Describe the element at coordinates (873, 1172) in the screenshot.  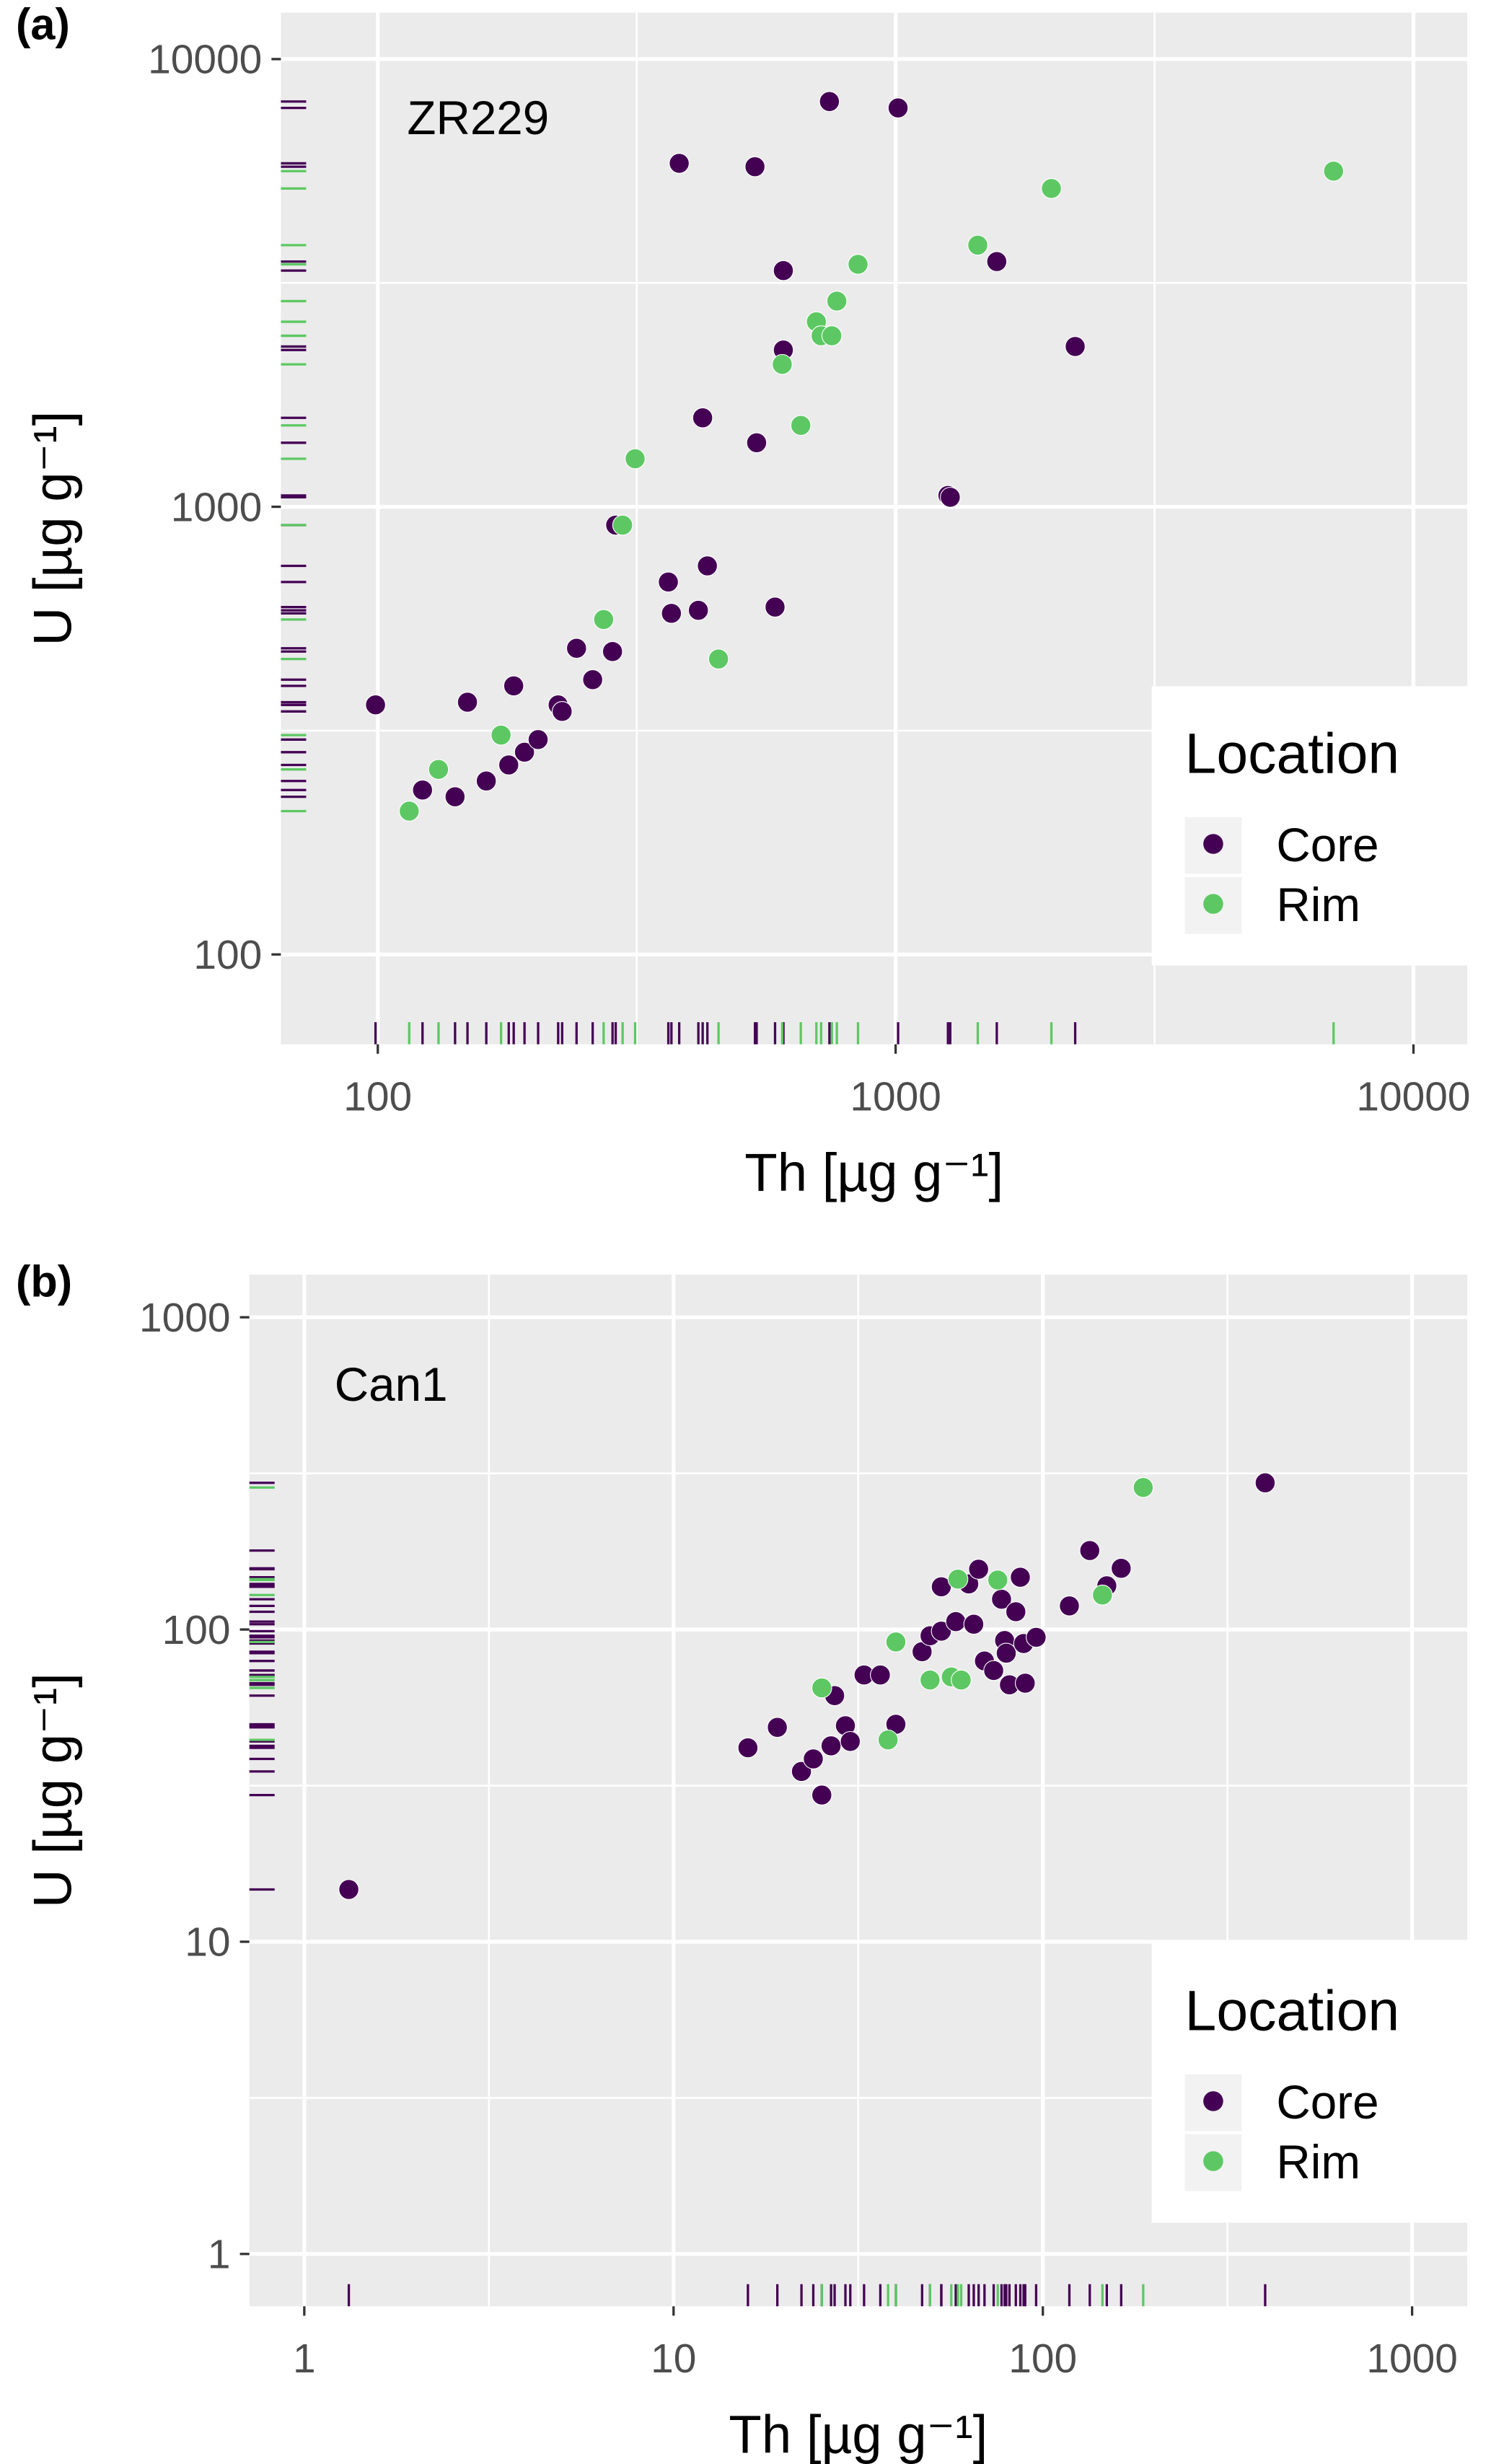
I see `x-axis-title: Th [µg g⁻¹]` at that location.